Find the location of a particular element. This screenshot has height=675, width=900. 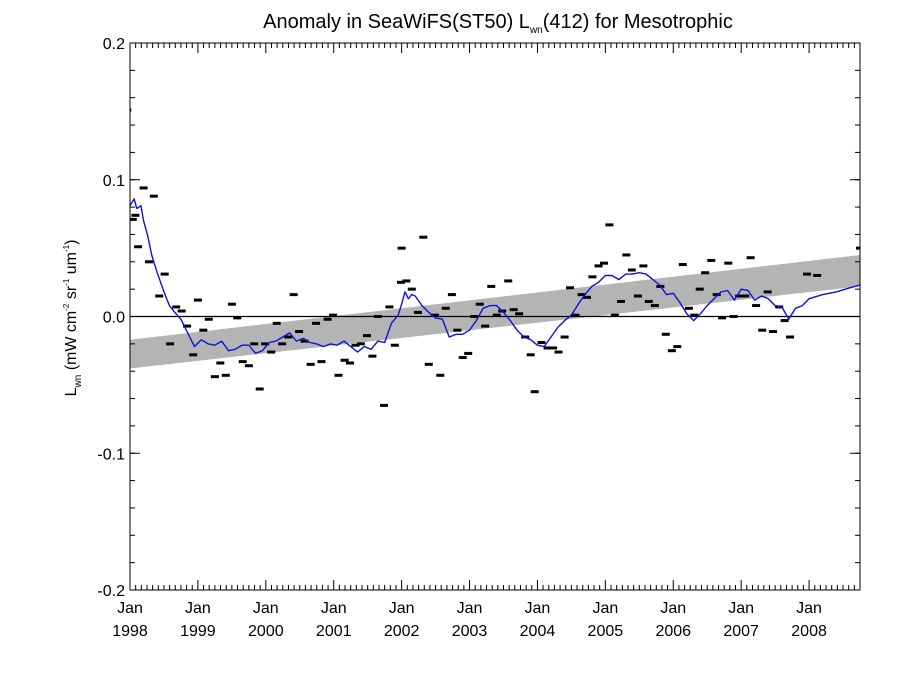

x-tick-label-year: 2004 is located at coordinates (538, 631).